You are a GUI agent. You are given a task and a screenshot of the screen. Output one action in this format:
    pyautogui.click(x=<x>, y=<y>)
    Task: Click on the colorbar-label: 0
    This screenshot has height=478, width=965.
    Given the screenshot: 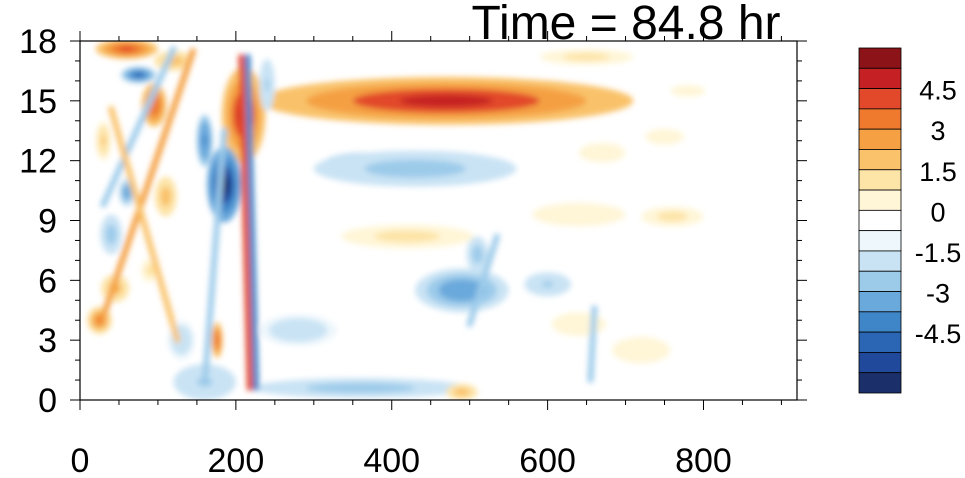 What is the action you would take?
    pyautogui.click(x=937, y=212)
    